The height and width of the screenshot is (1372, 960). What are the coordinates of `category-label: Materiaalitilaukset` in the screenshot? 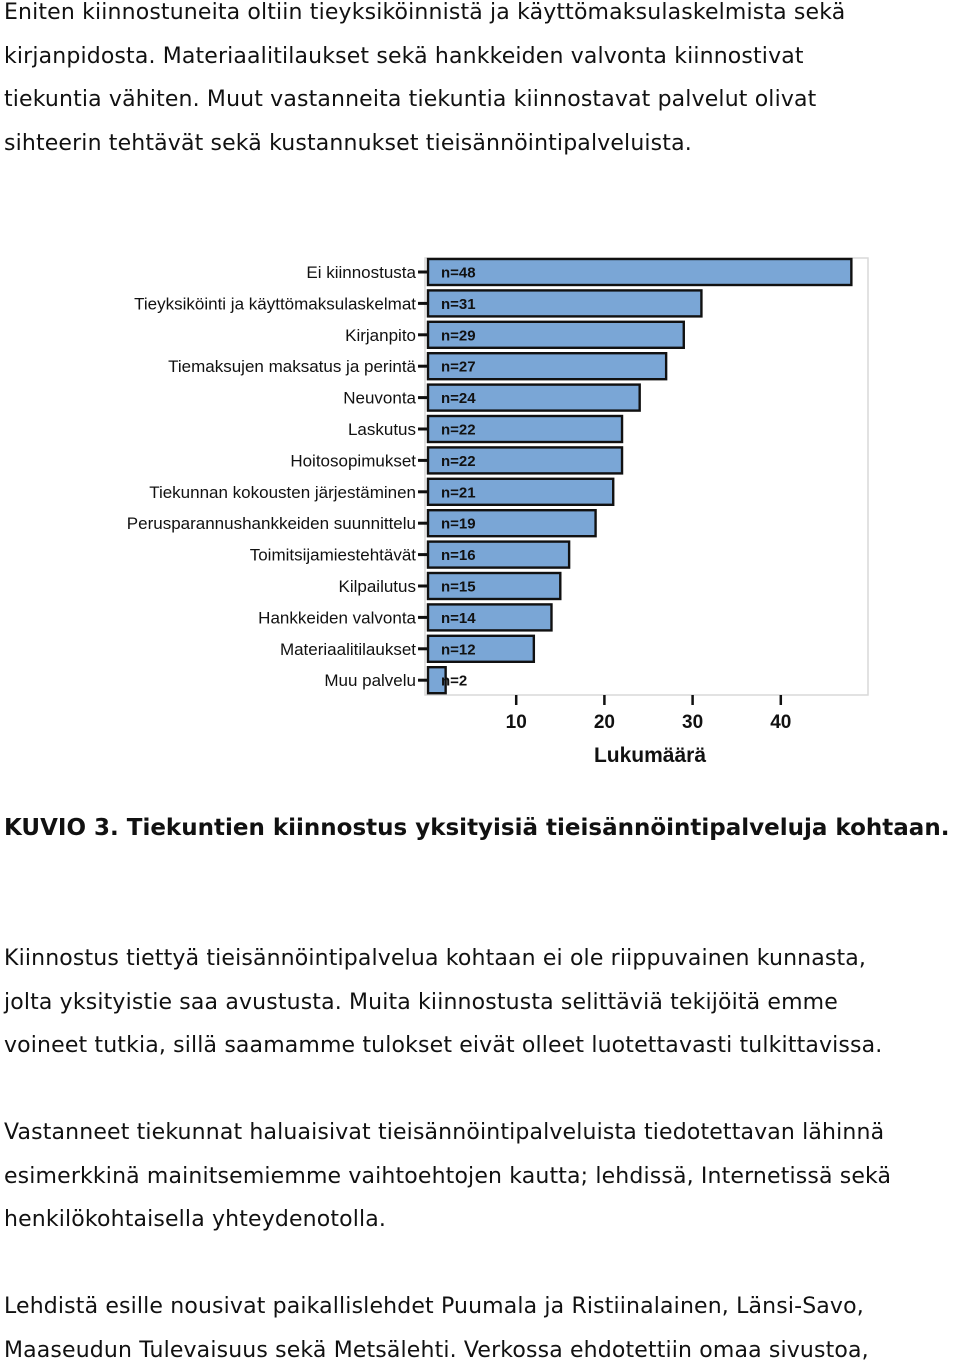 It's located at (348, 649).